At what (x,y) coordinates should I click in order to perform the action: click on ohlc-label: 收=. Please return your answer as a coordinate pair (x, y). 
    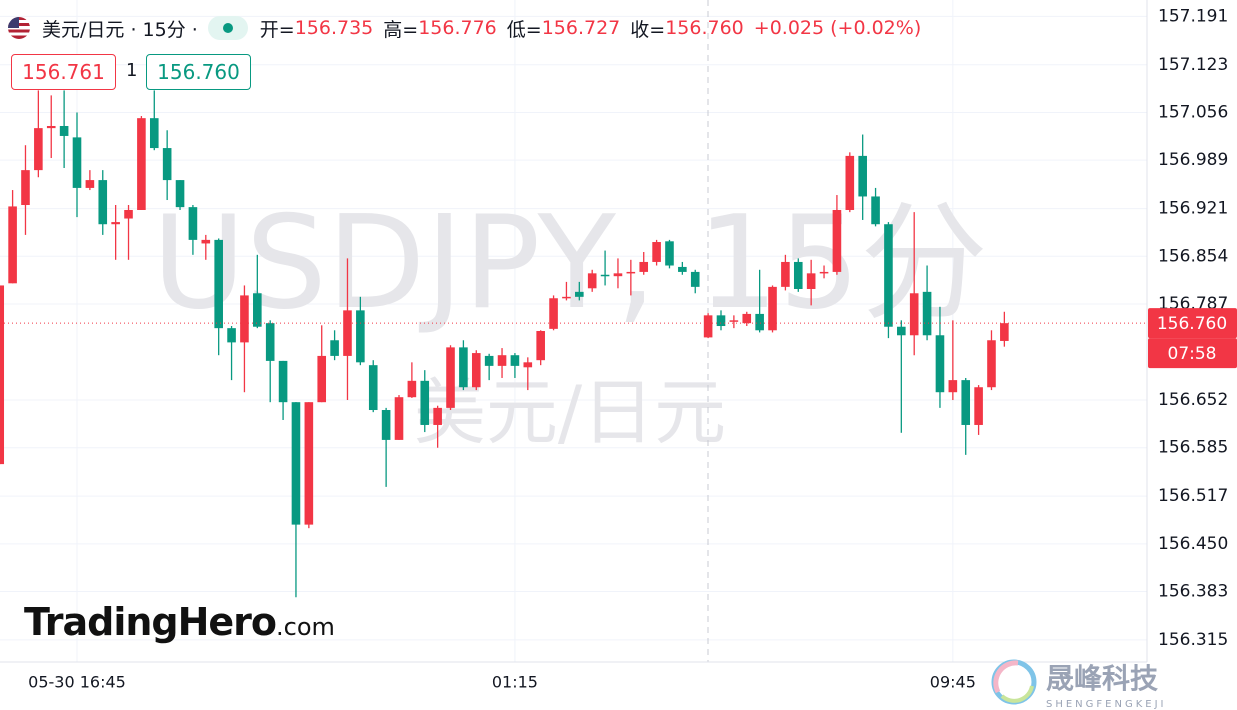
    Looking at the image, I should click on (648, 29).